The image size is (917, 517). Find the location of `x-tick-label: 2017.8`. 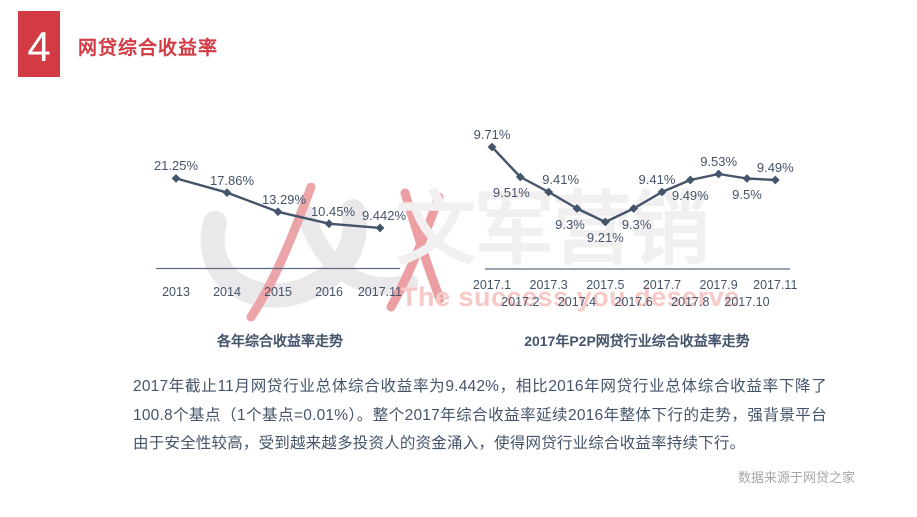

x-tick-label: 2017.8 is located at coordinates (690, 302).